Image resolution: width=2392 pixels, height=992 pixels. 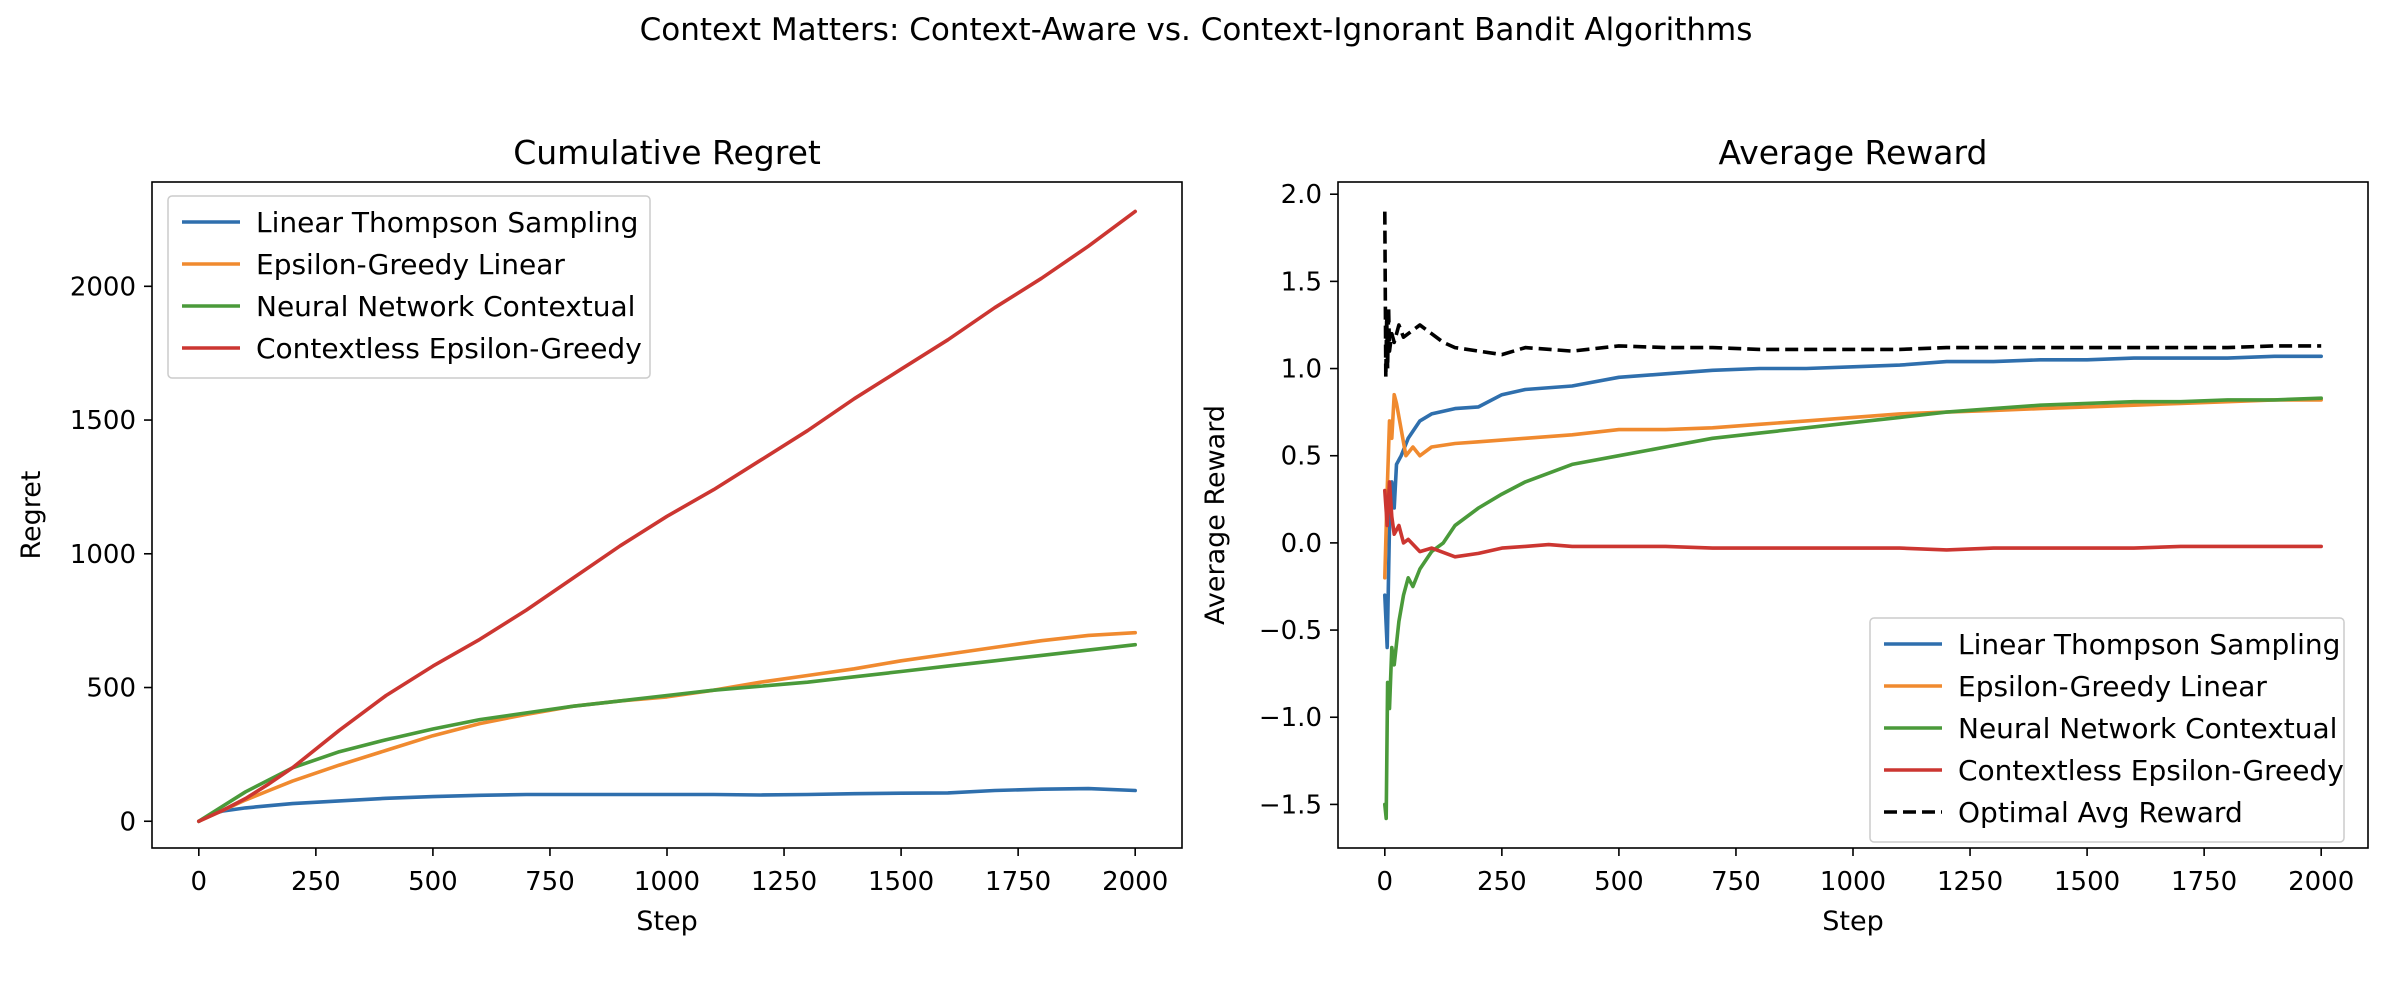 I want to click on y-tick-label: 1500, so click(x=103, y=421).